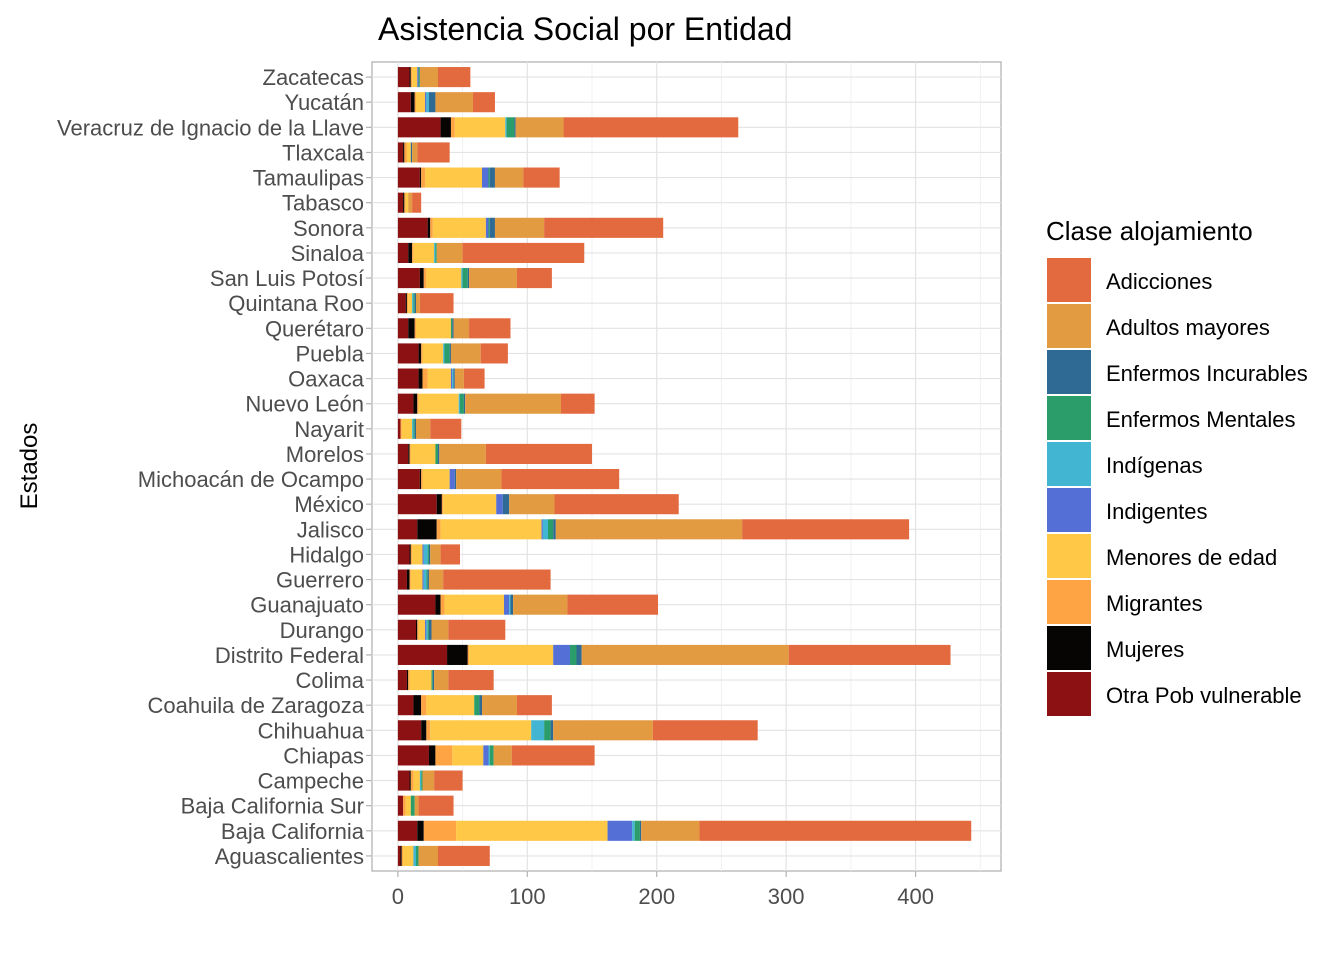 The image size is (1344, 960). What do you see at coordinates (311, 781) in the screenshot?
I see `y-tick-label: Campeche` at bounding box center [311, 781].